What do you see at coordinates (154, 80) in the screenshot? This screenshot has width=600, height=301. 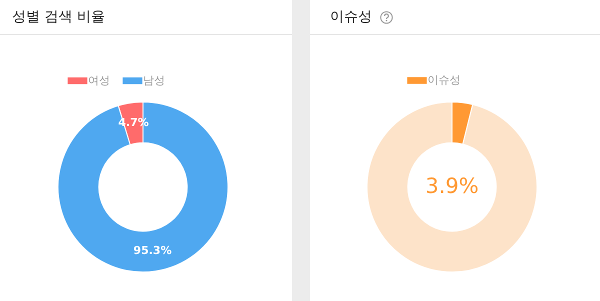 I see `legend-label: 남성` at bounding box center [154, 80].